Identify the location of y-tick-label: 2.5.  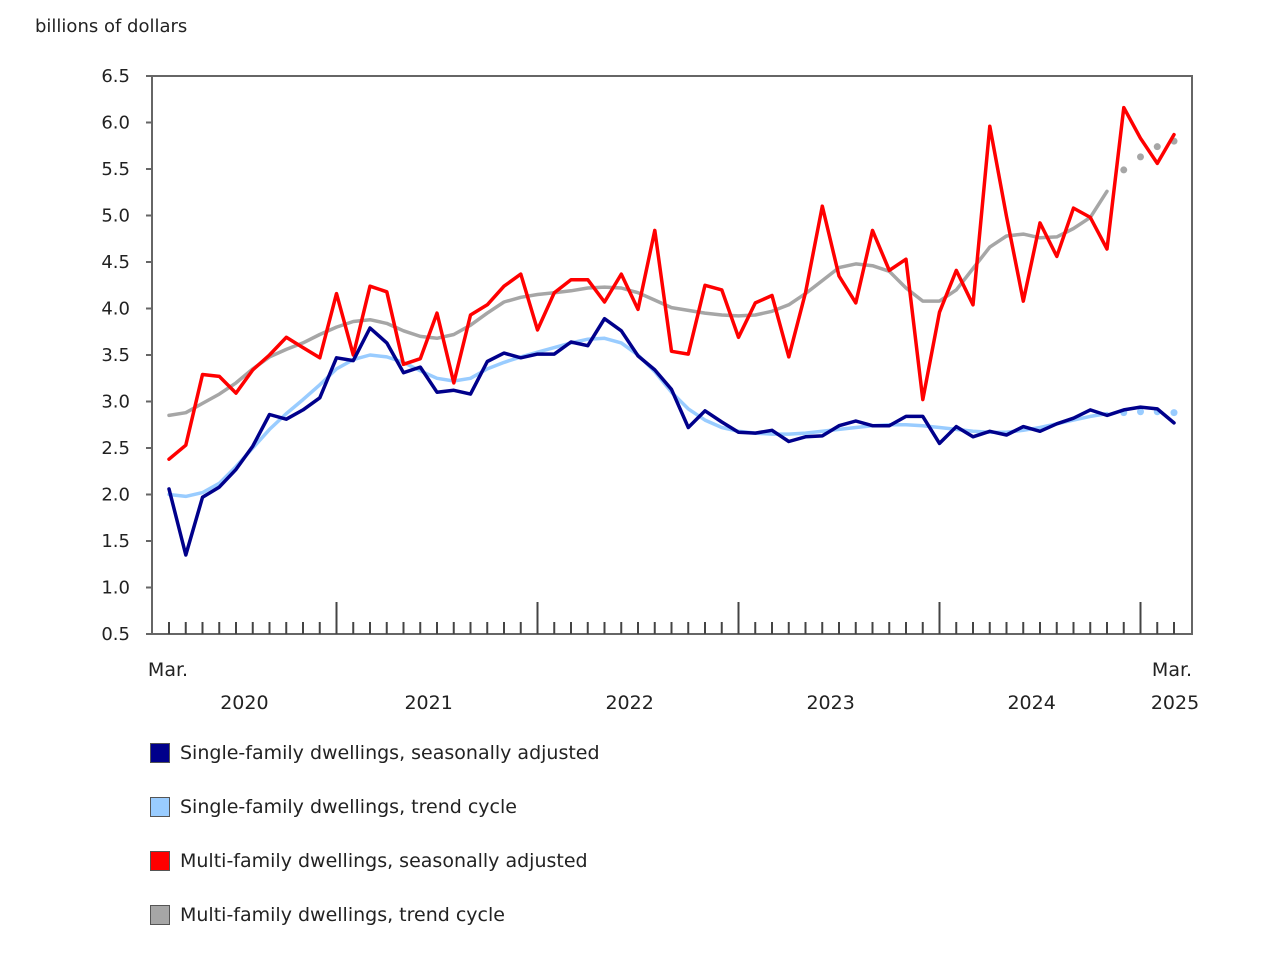
(115, 448).